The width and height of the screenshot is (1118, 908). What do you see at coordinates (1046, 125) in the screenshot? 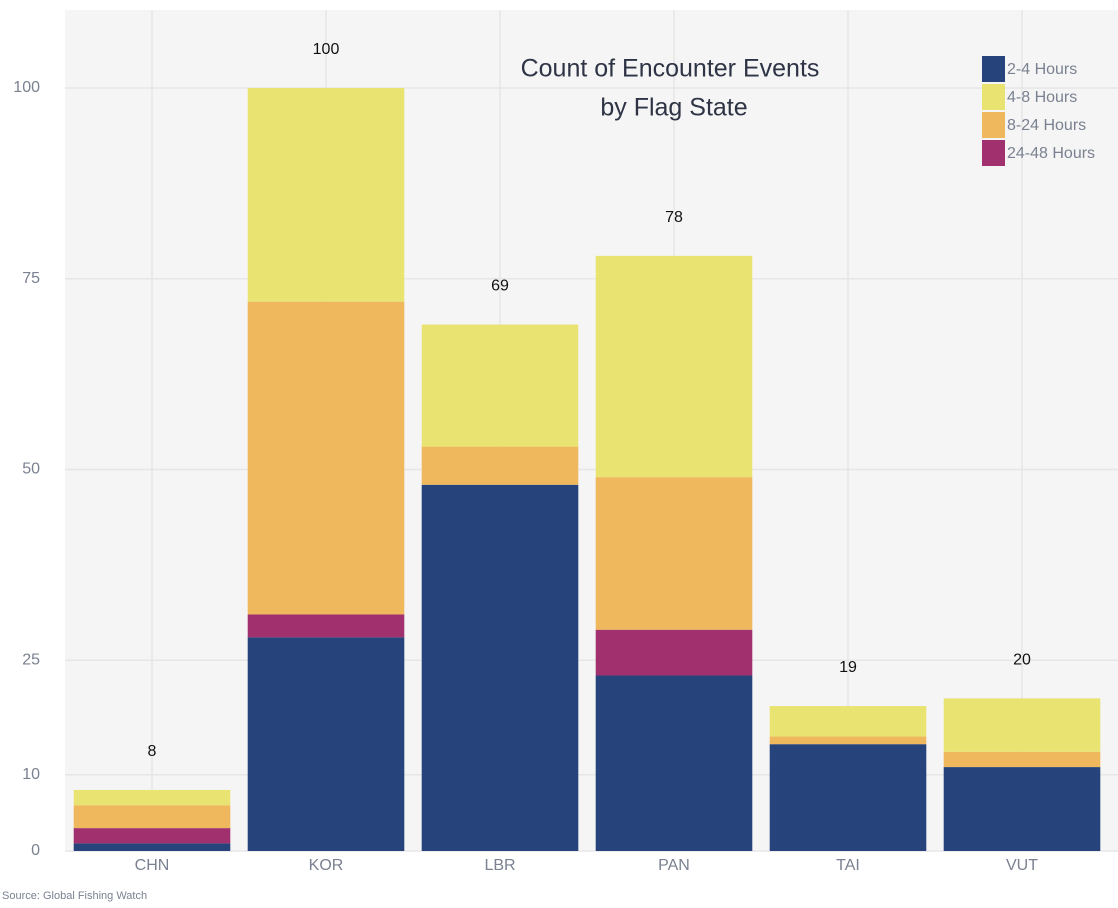
I see `legend-label: 8-24 Hours` at bounding box center [1046, 125].